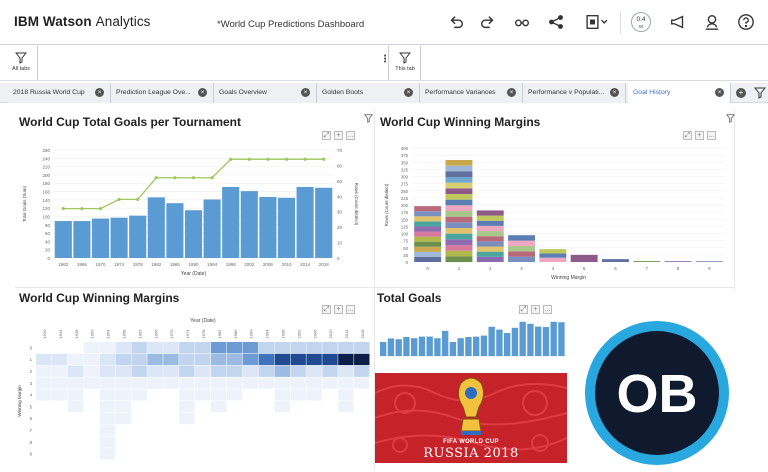 The height and width of the screenshot is (472, 768). I want to click on tab-goals-overview: Goals Overview ×, so click(265, 93).